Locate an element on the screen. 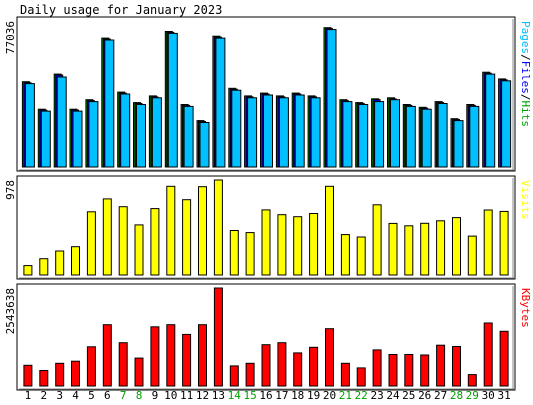 Image resolution: width=533 pixels, height=405 pixels. x-label-day-16: 16 is located at coordinates (265, 395).